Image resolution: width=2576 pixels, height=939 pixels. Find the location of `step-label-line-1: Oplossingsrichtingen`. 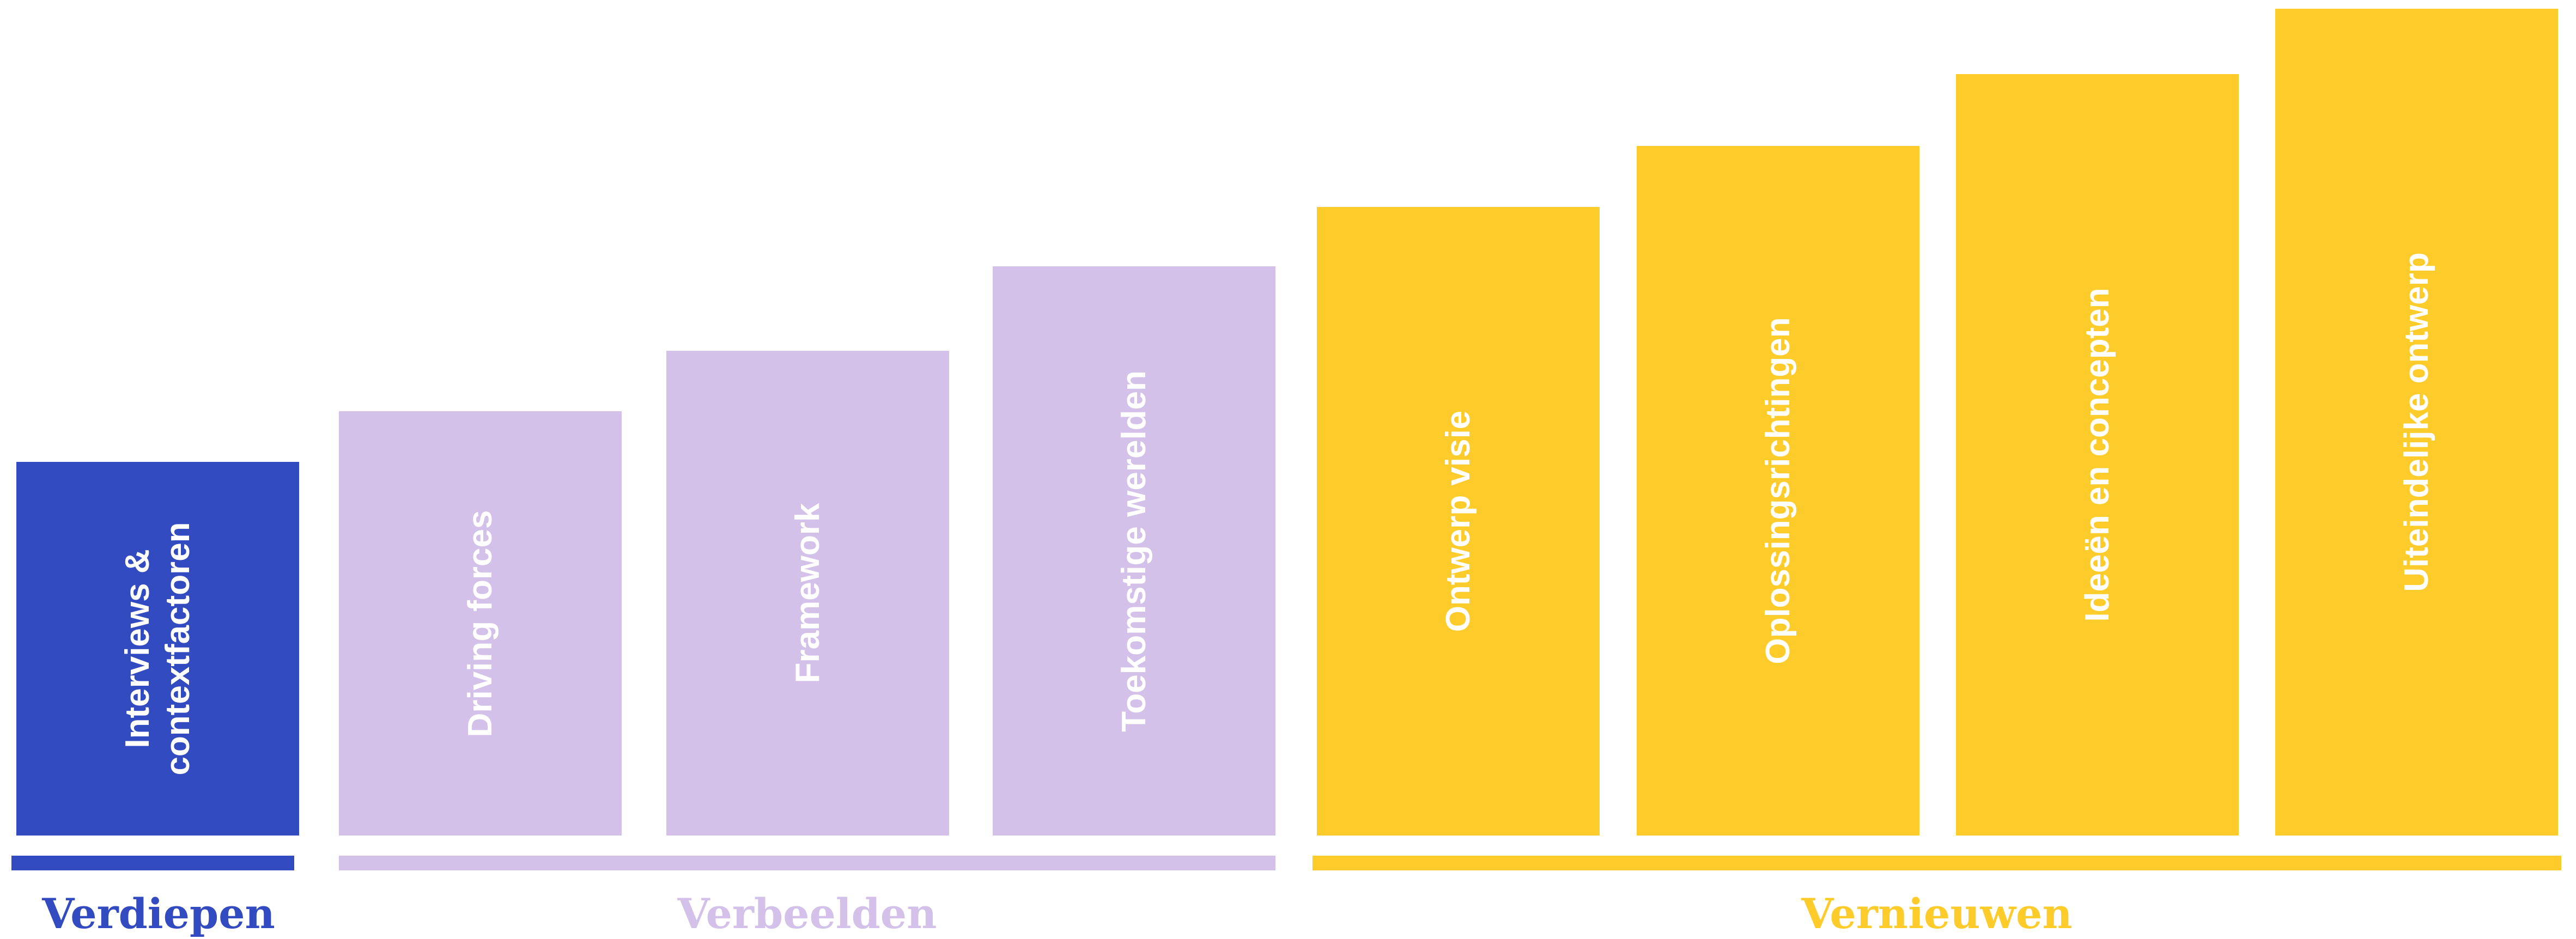

step-label-line-1: Oplossingsrichtingen is located at coordinates (1778, 490).